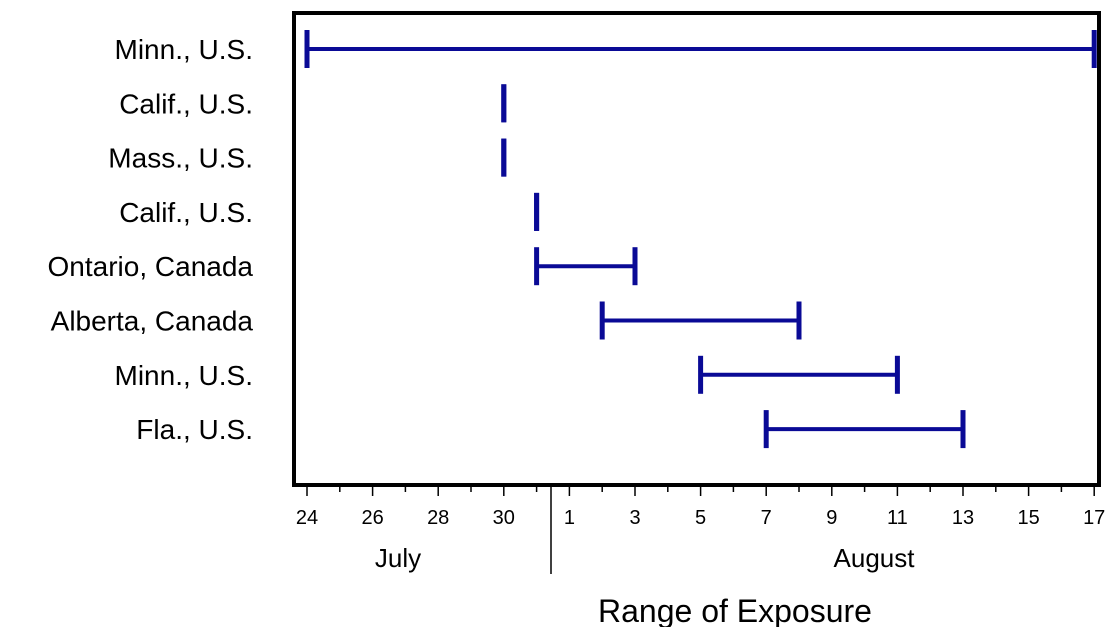 The height and width of the screenshot is (627, 1109). I want to click on category-label: Fla., U.S., so click(194, 429).